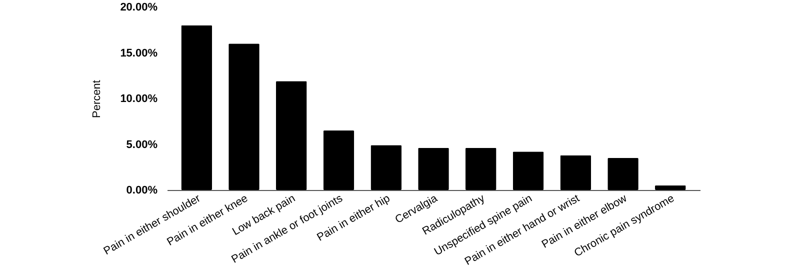 Image resolution: width=800 pixels, height=267 pixels. What do you see at coordinates (97, 99) in the screenshot?
I see `y-axis-title: Percent` at bounding box center [97, 99].